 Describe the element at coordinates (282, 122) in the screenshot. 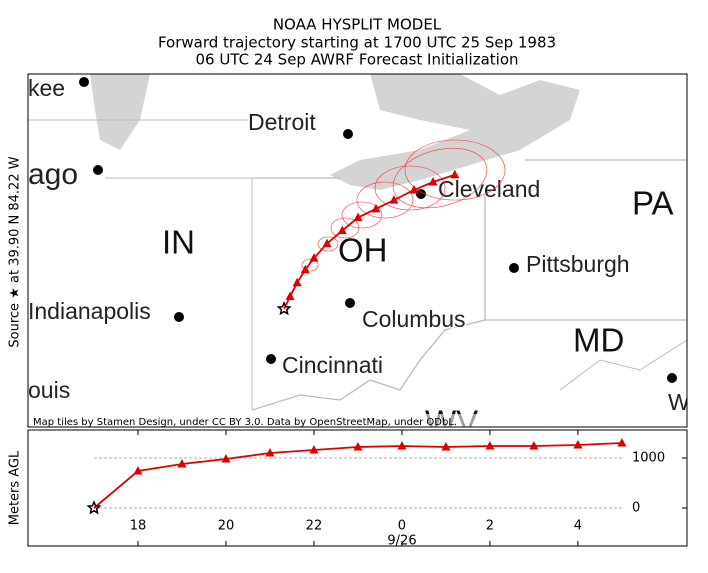

I see `city-label: Detroit` at that location.